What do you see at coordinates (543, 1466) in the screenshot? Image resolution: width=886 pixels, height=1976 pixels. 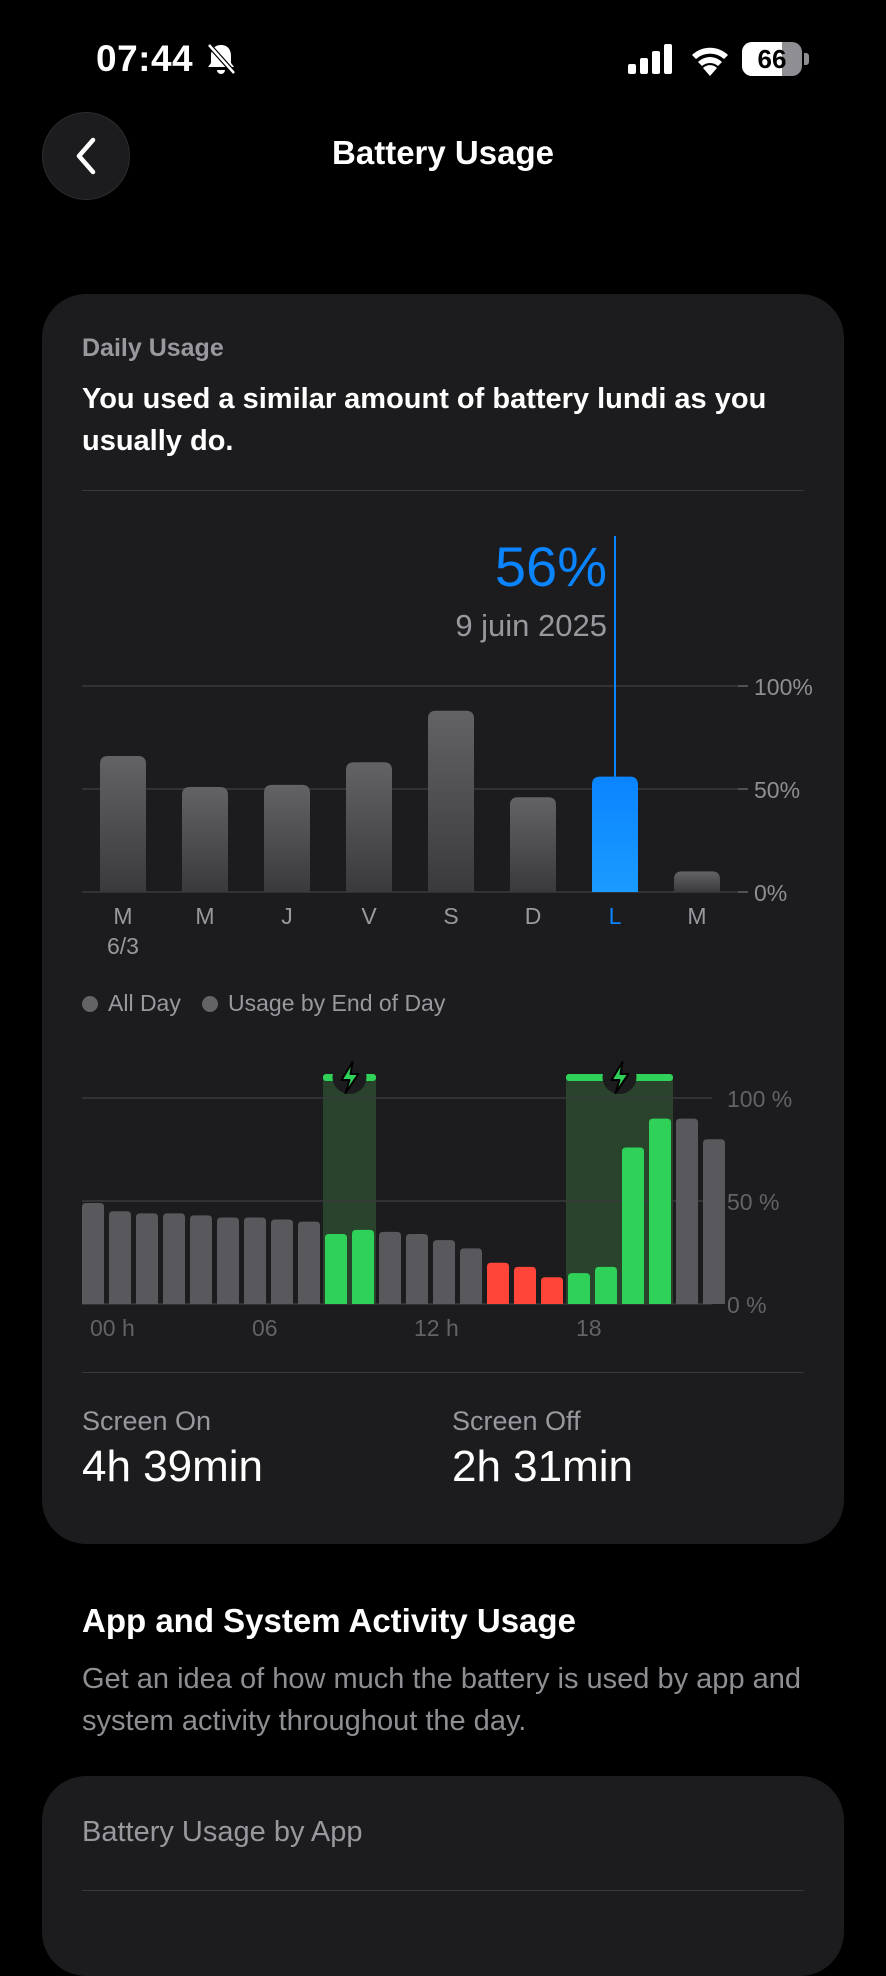 I see `screen-off-value: 2h 31min` at bounding box center [543, 1466].